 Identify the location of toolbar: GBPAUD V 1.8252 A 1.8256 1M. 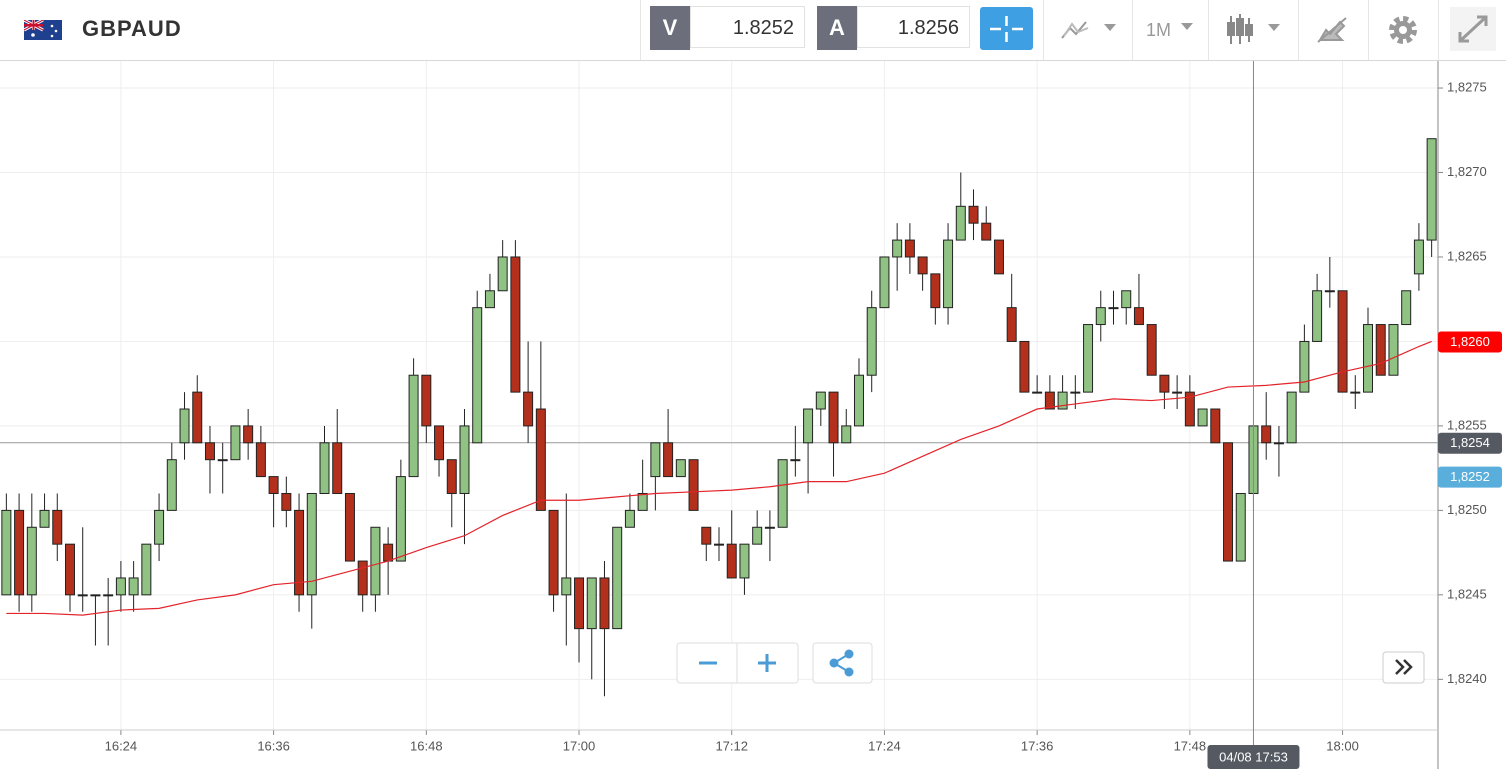
(753, 30).